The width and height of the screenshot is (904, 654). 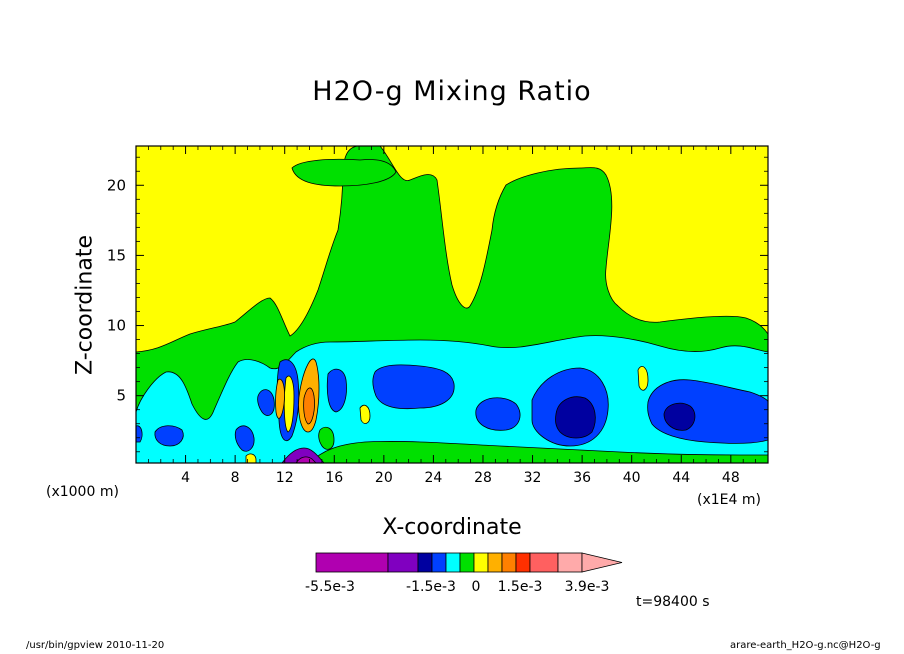 I want to click on x-tick-label: 28, so click(x=483, y=478).